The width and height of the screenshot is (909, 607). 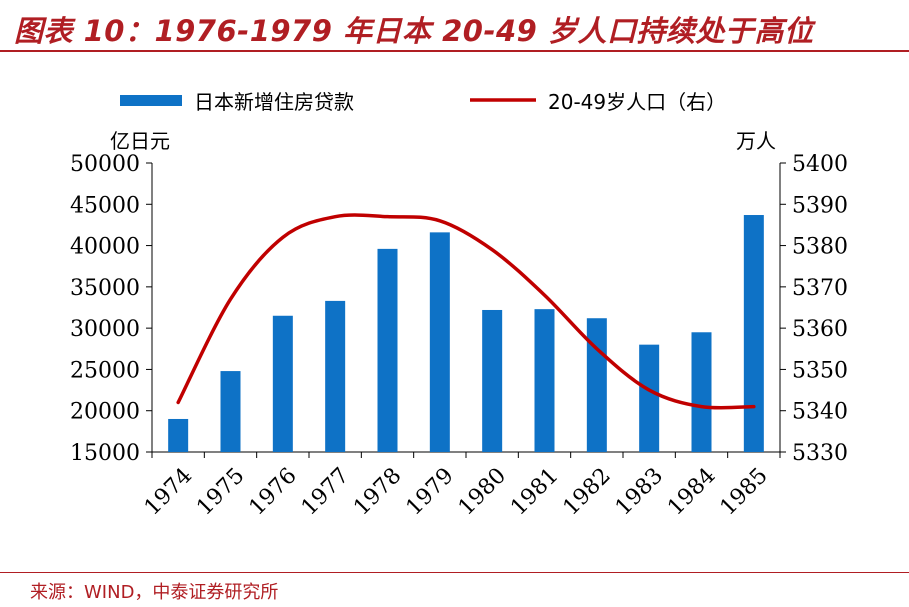 What do you see at coordinates (423, 102) in the screenshot?
I see `legend: 日本新增住房贷款 20-49岁人口（右）` at bounding box center [423, 102].